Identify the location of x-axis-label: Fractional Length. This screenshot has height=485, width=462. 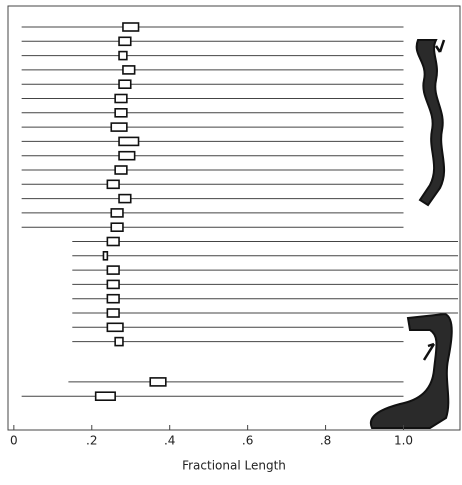
(234, 466).